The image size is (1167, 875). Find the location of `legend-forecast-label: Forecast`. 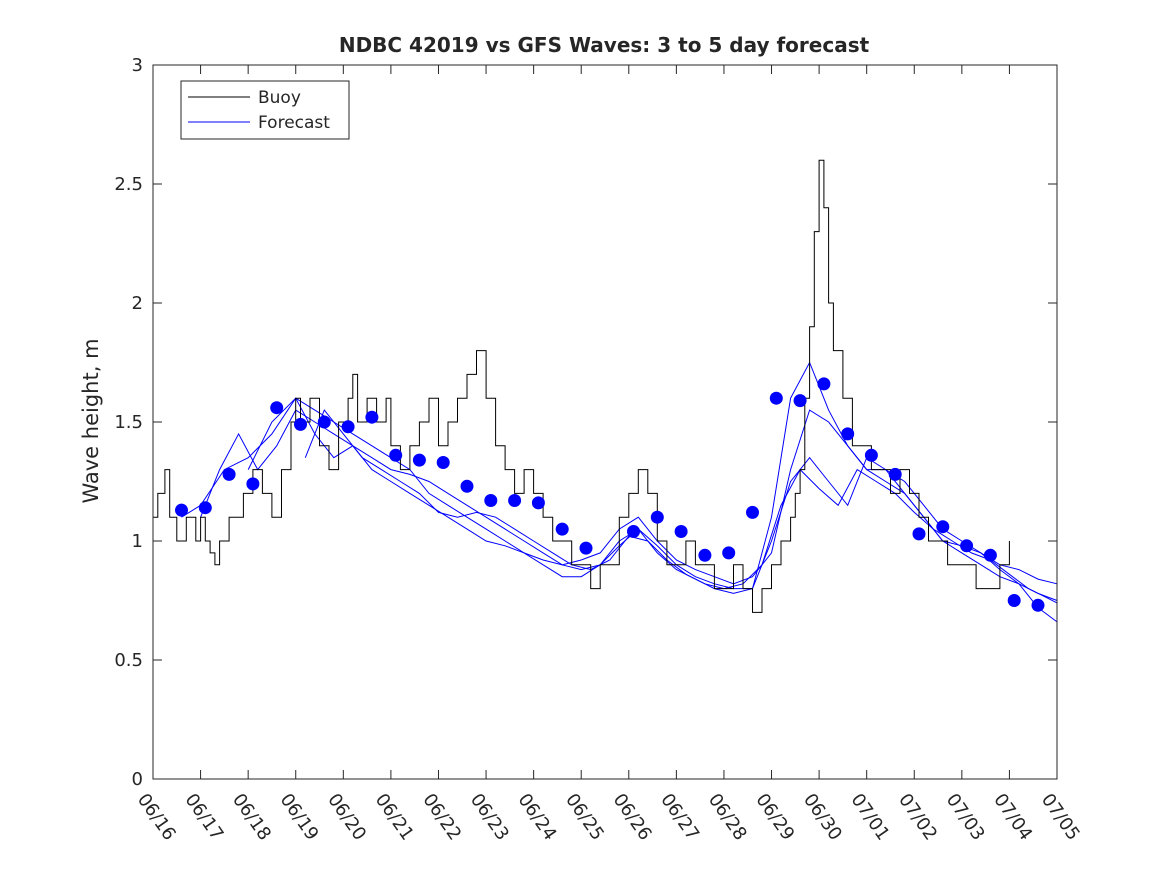

legend-forecast-label: Forecast is located at coordinates (294, 123).